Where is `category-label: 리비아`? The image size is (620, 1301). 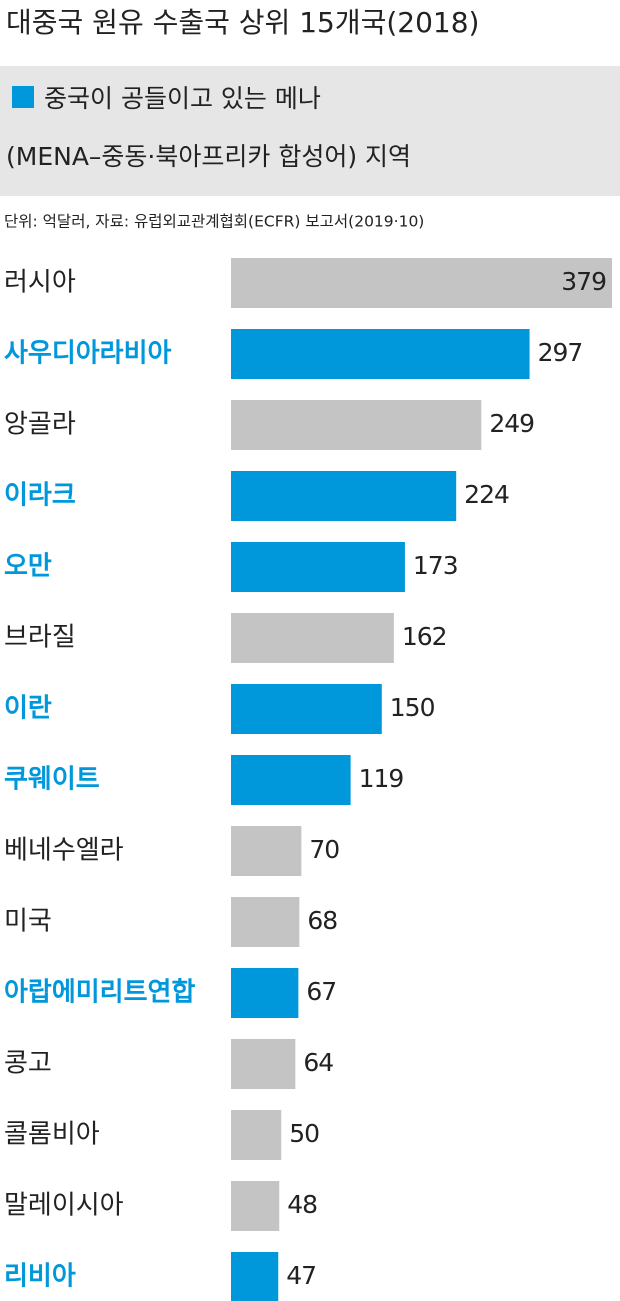 category-label: 리비아 is located at coordinates (40, 1277).